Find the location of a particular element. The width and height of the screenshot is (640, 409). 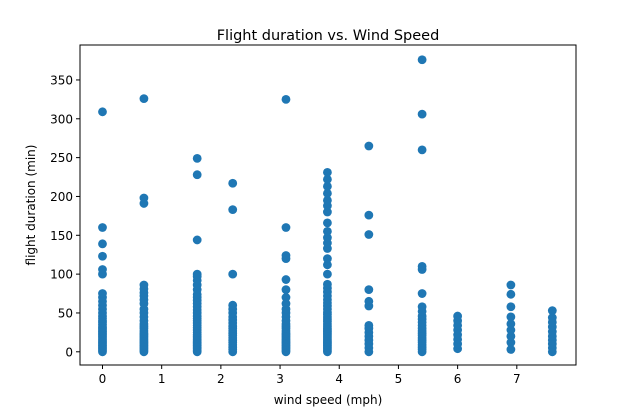

x-tick-label: 5 is located at coordinates (399, 379).